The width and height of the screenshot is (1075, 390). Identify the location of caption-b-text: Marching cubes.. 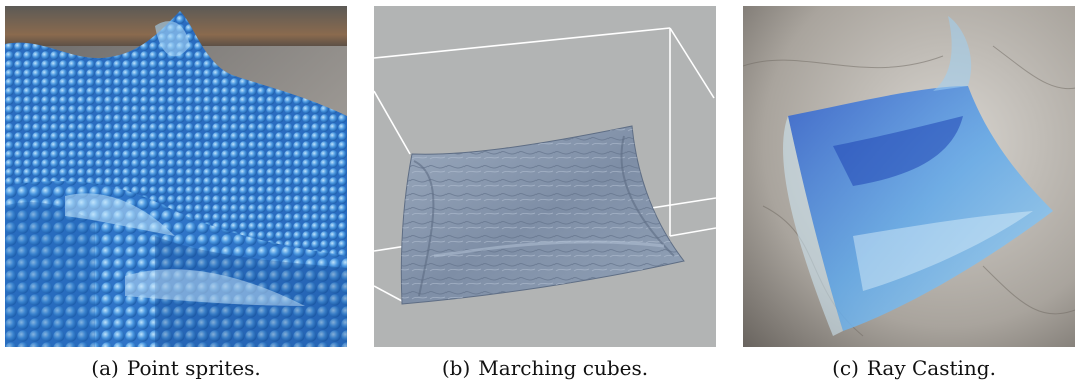
(563, 368).